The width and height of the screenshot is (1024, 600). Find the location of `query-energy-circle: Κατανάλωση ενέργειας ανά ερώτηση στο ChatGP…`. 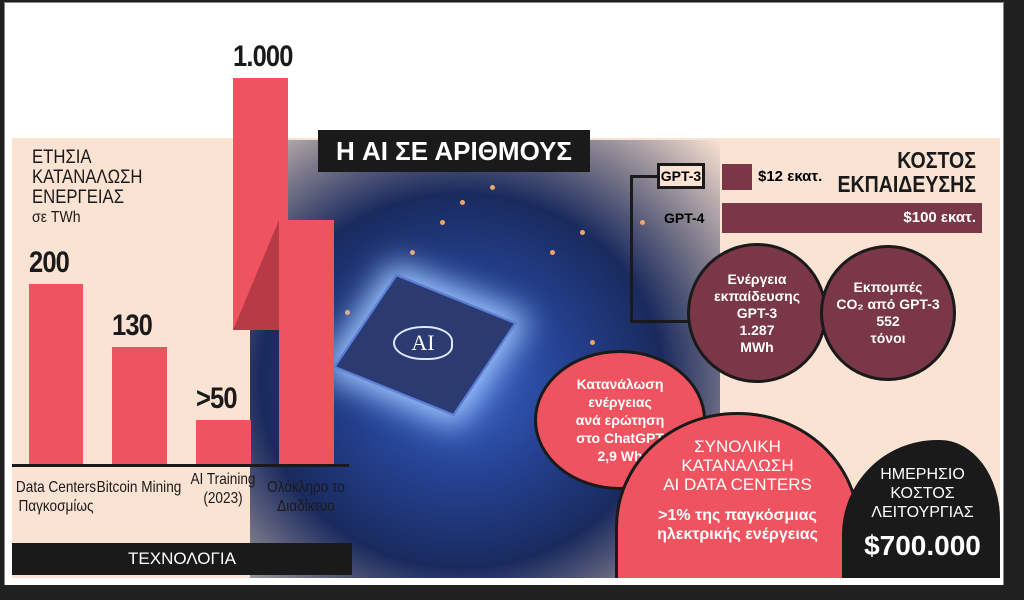

query-energy-circle: Κατανάλωση ενέργειας ανά ερώτηση στο ChatGP… is located at coordinates (620, 420).